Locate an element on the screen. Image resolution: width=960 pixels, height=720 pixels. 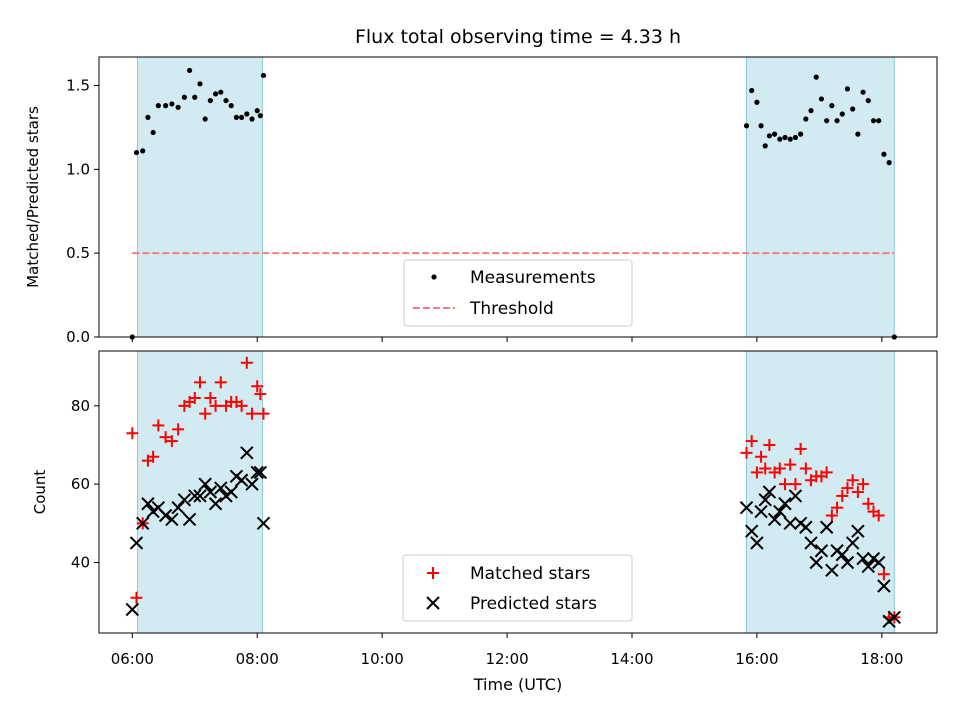
legend-matched-label: Matched stars is located at coordinates (530, 574).